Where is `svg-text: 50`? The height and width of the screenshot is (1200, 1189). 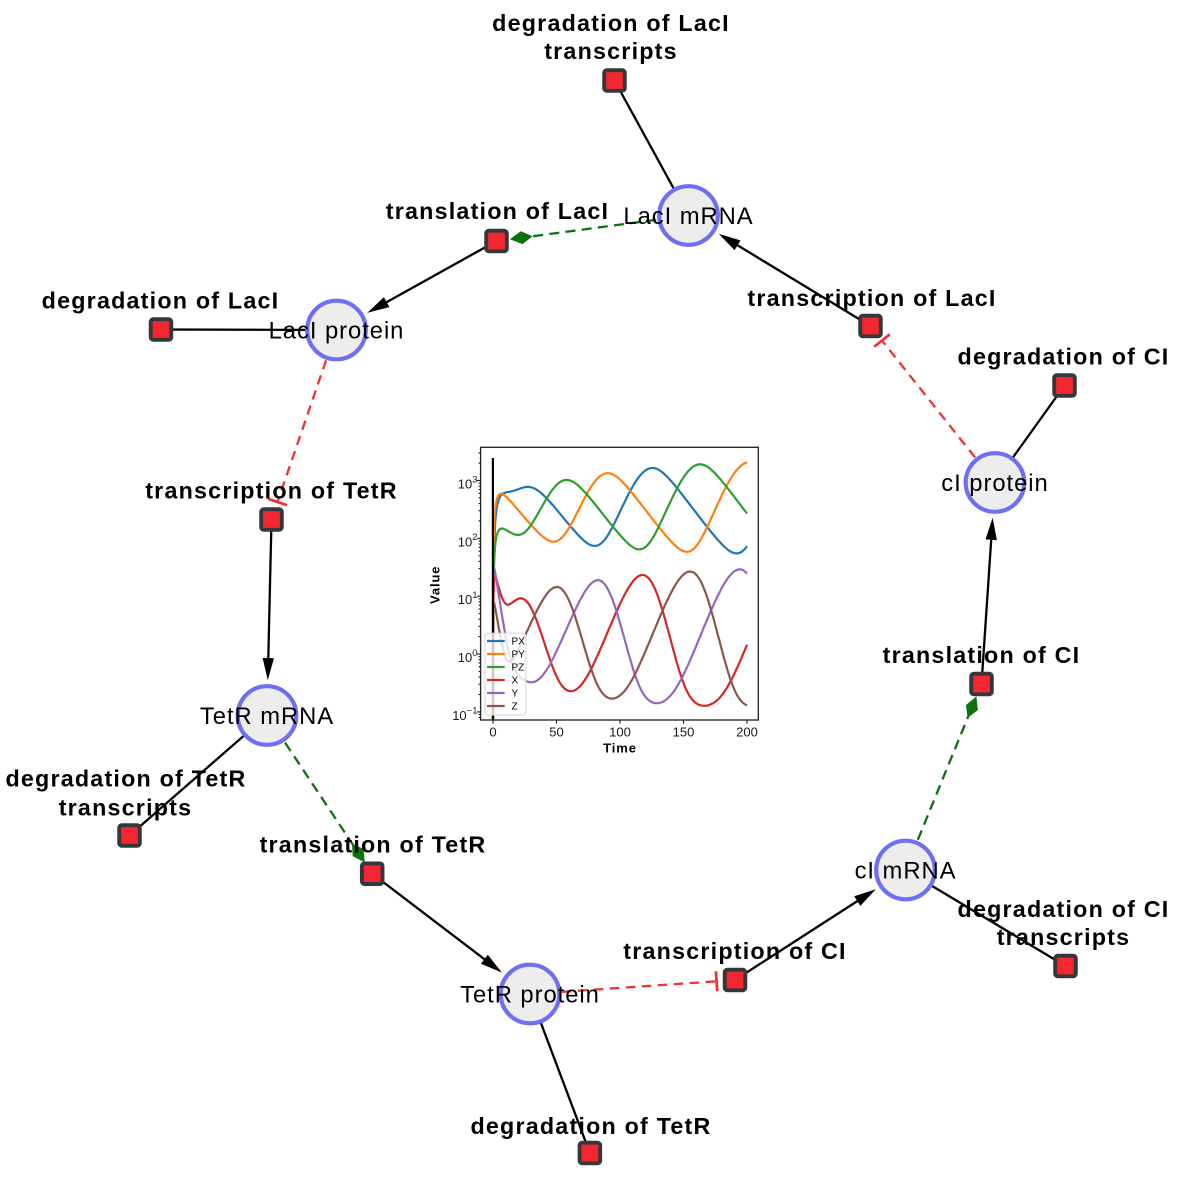
svg-text: 50 is located at coordinates (556, 732).